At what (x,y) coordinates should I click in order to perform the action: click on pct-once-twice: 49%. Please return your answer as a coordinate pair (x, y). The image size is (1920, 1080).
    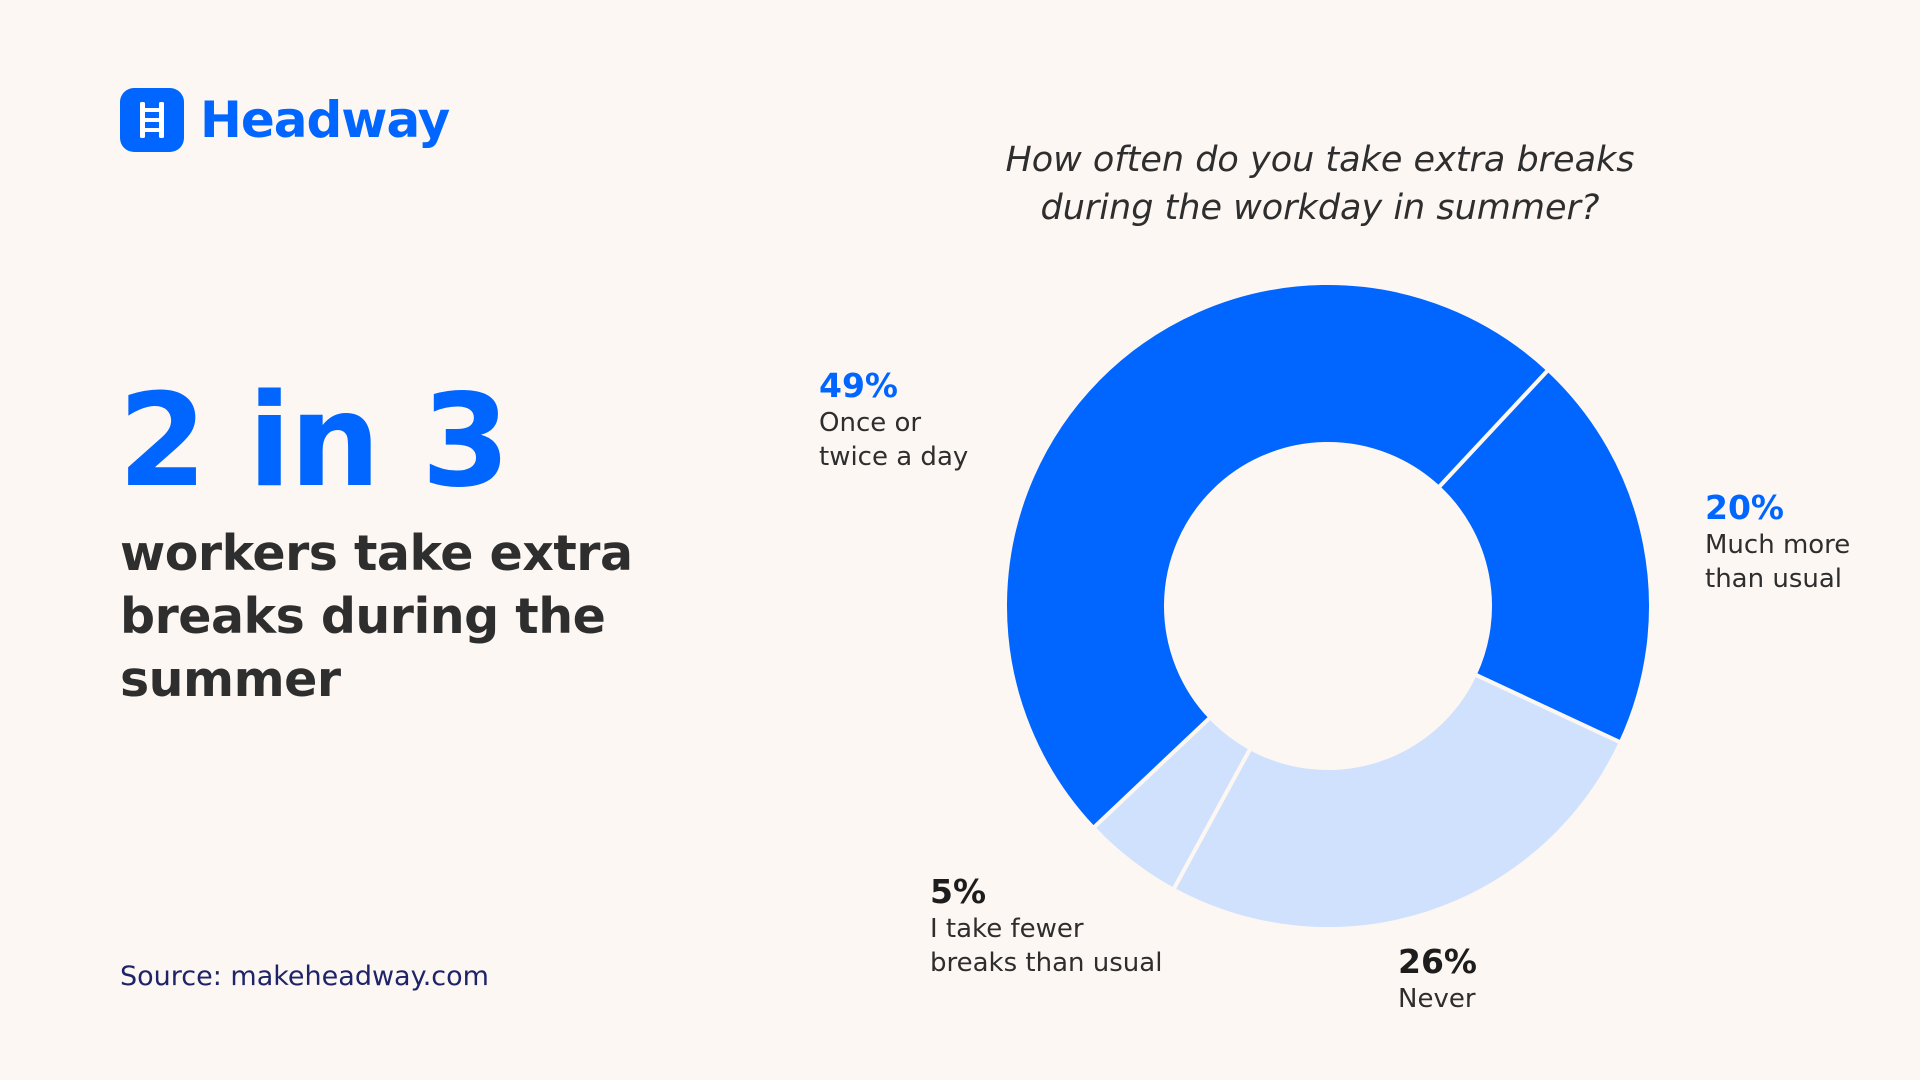
    Looking at the image, I should click on (858, 385).